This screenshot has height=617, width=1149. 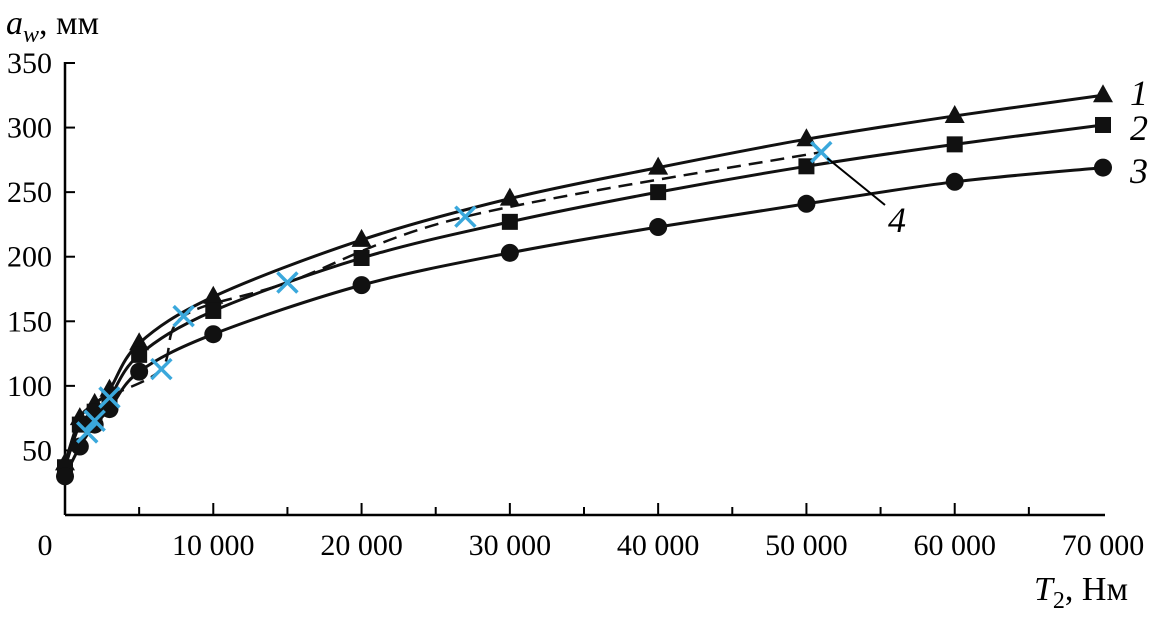 What do you see at coordinates (361, 545) in the screenshot?
I see `x-tick-label: 20 000` at bounding box center [361, 545].